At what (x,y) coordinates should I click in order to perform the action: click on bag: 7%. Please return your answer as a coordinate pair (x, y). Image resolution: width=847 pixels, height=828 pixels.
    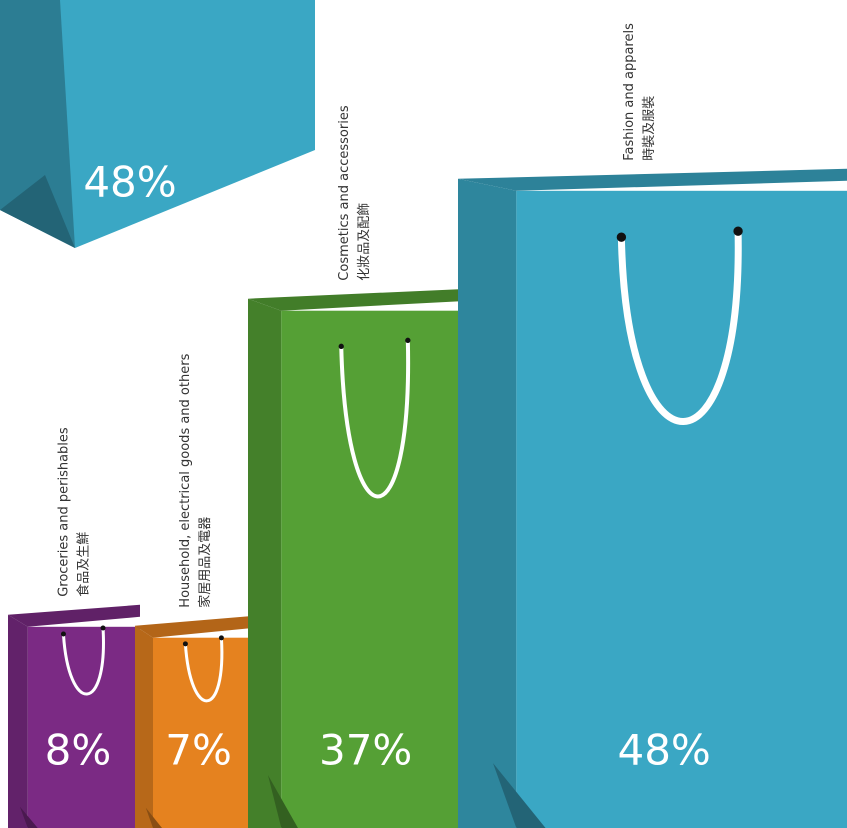
    Looking at the image, I should click on (195, 721).